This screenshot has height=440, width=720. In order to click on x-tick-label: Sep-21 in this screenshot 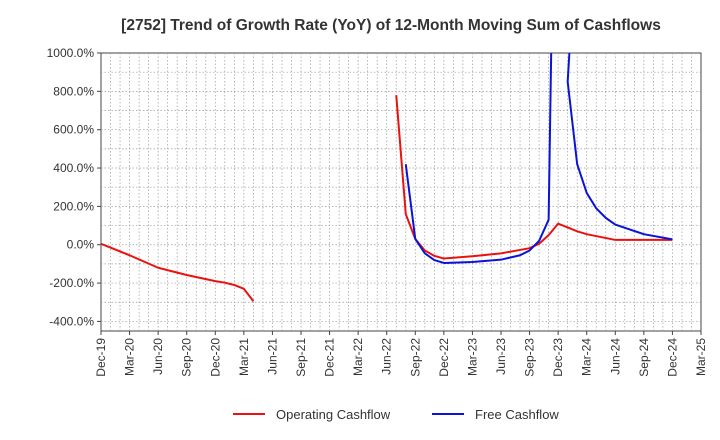, I will do `click(301, 357)`.